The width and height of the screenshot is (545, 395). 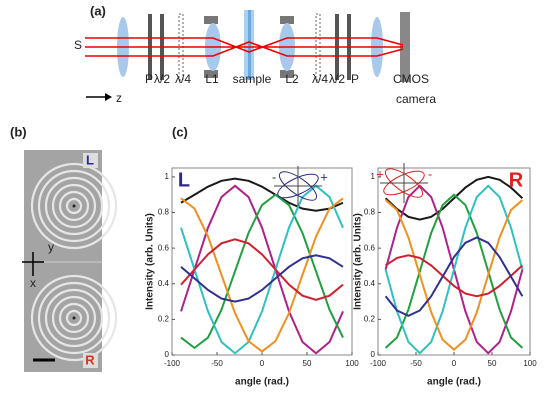 I want to click on axis-label: y, so click(x=51, y=247).